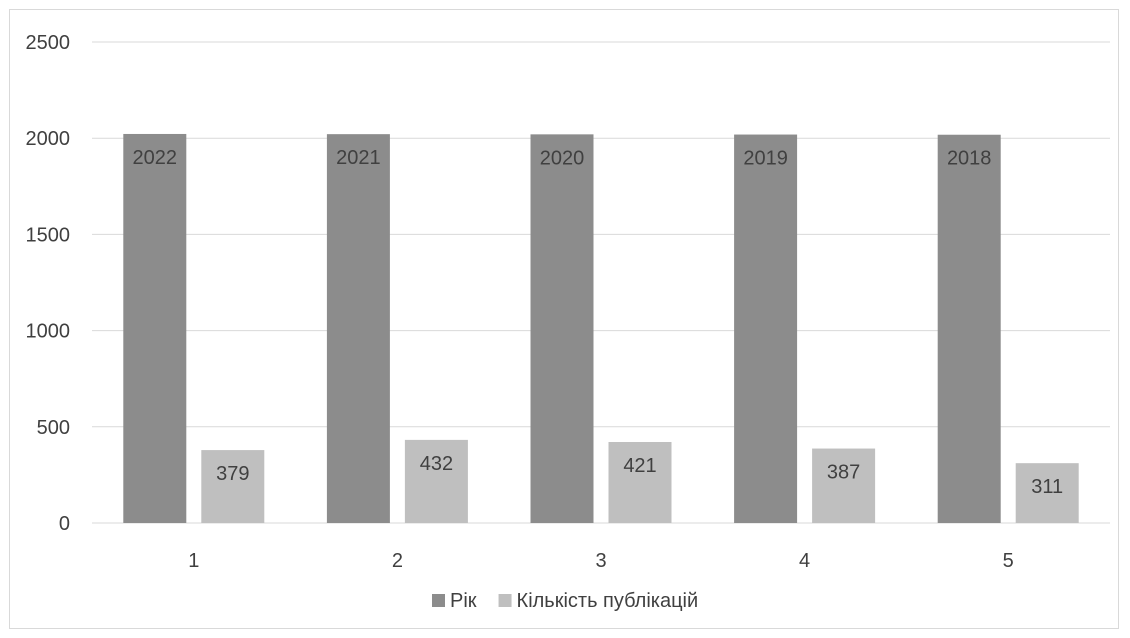 This screenshot has height=638, width=1130. Describe the element at coordinates (463, 601) in the screenshot. I see `legend-label: Рік` at that location.